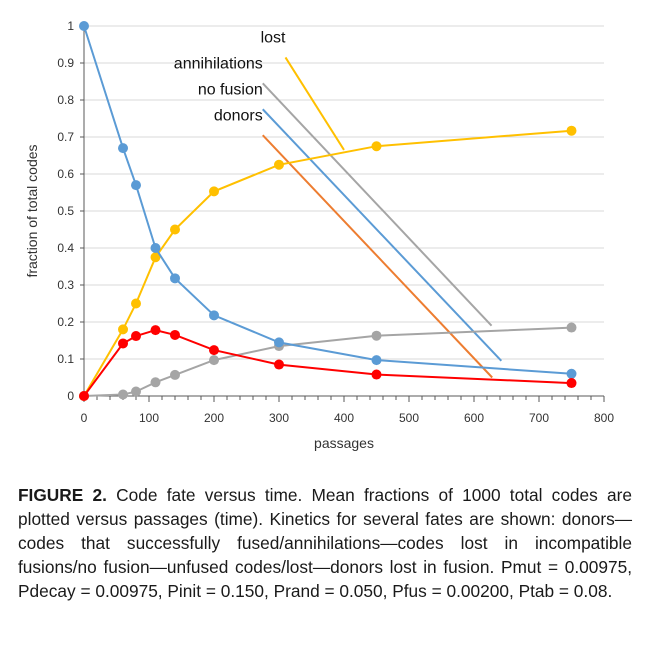 The image size is (649, 647). Describe the element at coordinates (214, 418) in the screenshot. I see `x-tick-label: 200` at that location.